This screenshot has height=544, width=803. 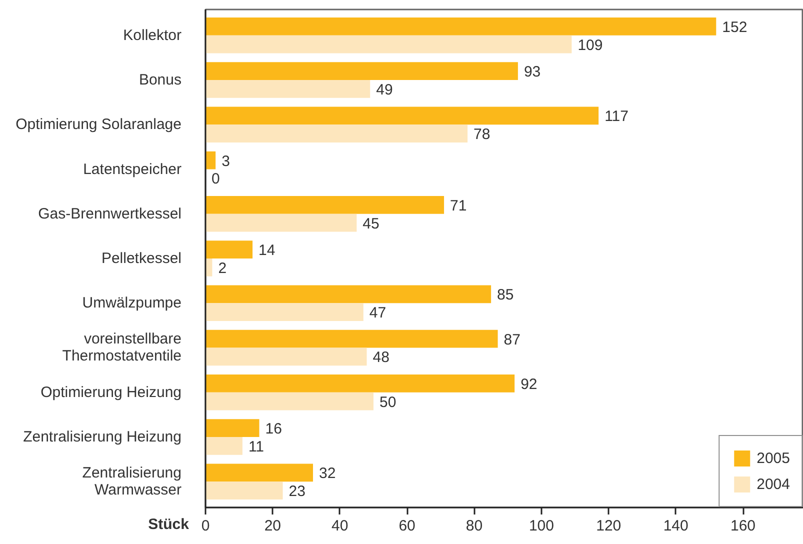 I want to click on data-label: 32, so click(x=327, y=473).